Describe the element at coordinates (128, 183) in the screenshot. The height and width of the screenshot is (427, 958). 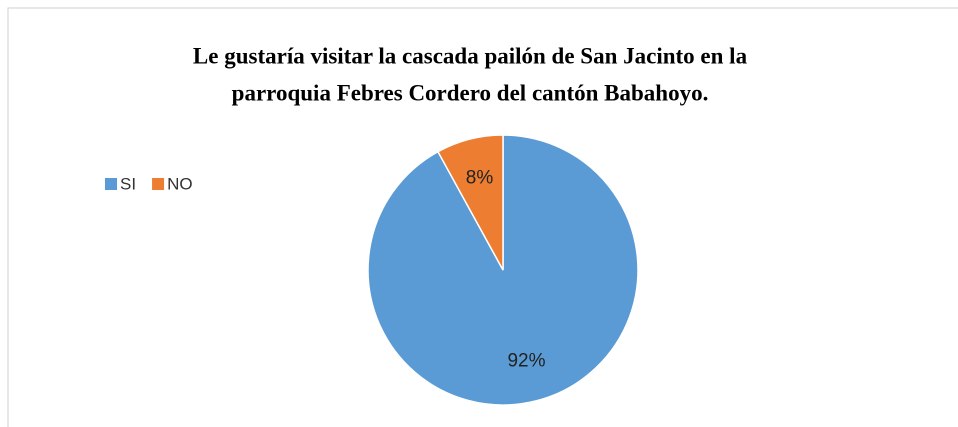
I see `legend-label: SI` at that location.